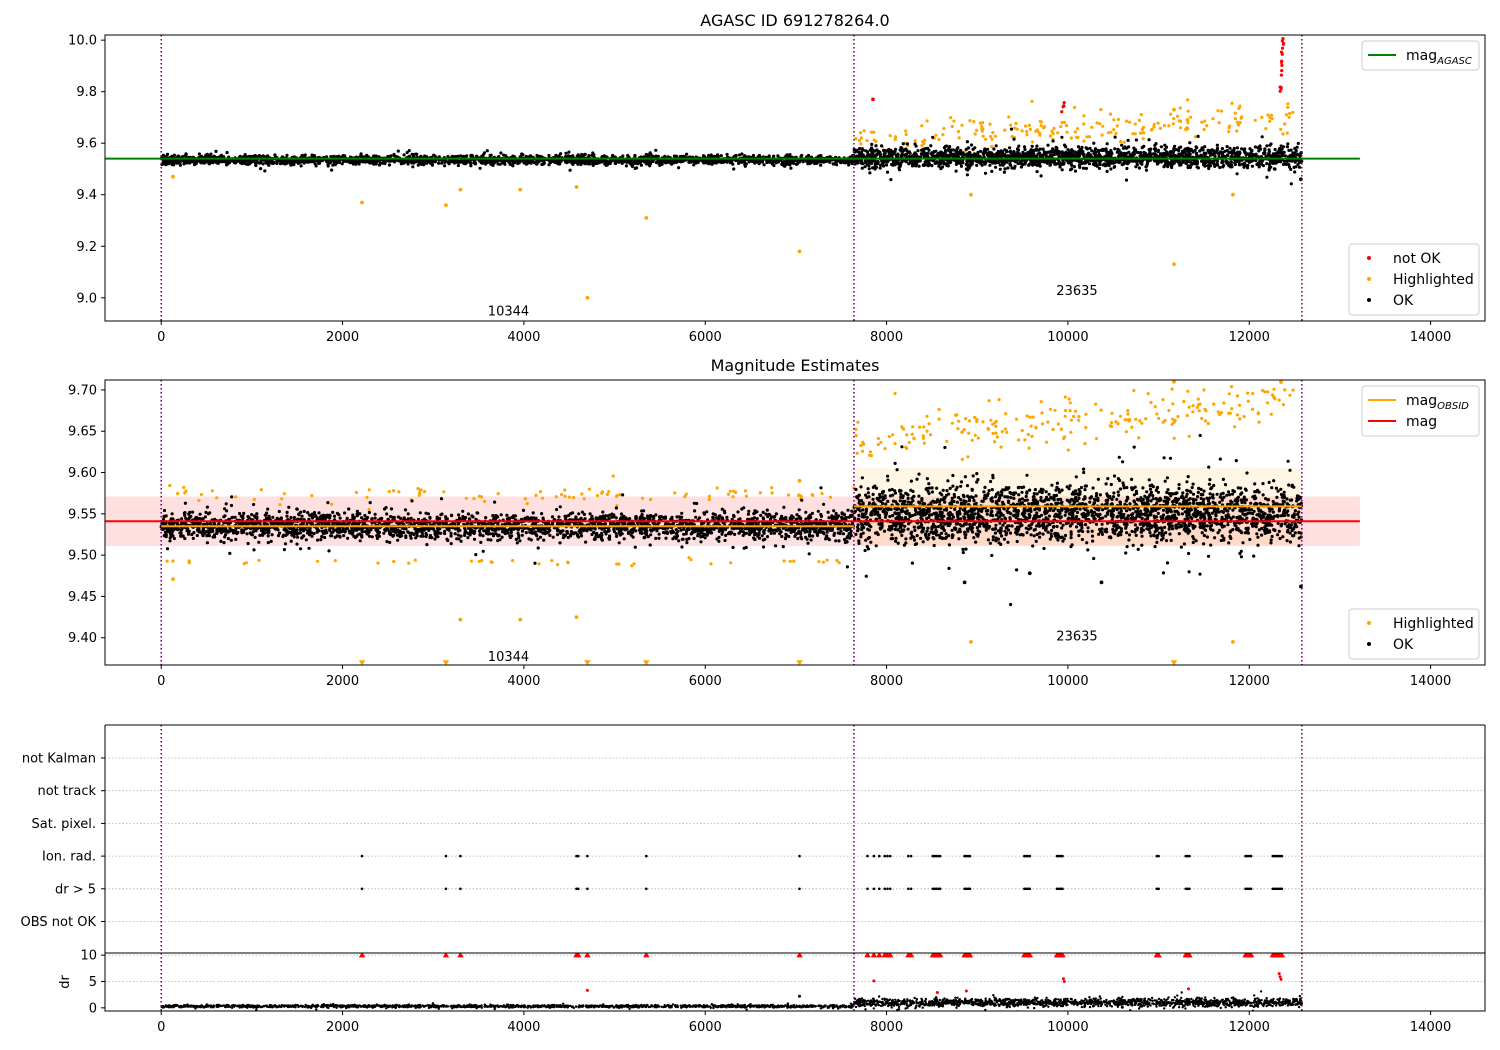  Describe the element at coordinates (446, 662) in the screenshot. I see `highlighted-point-clipped` at that location.